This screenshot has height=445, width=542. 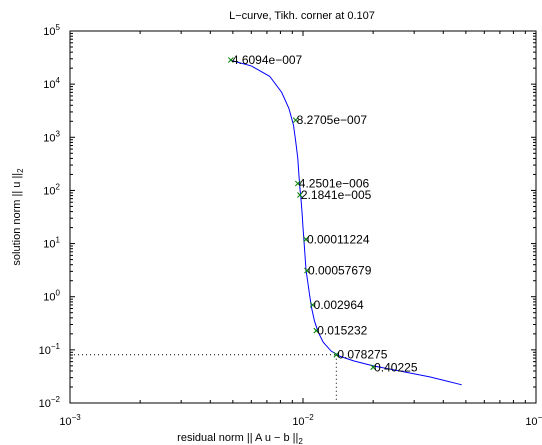 I want to click on y-tick-label: 10³, so click(x=51, y=136).